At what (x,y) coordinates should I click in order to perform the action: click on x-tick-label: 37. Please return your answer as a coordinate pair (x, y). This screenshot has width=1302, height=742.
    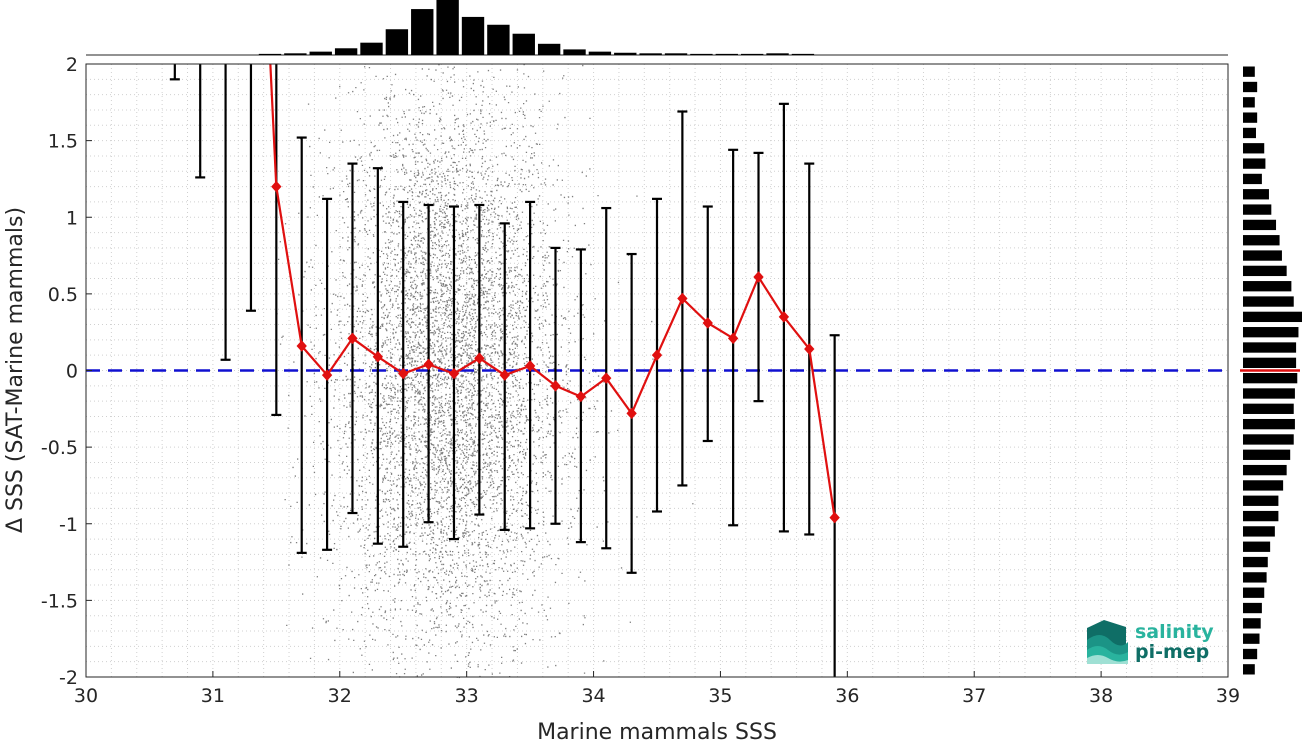
    Looking at the image, I should click on (974, 696).